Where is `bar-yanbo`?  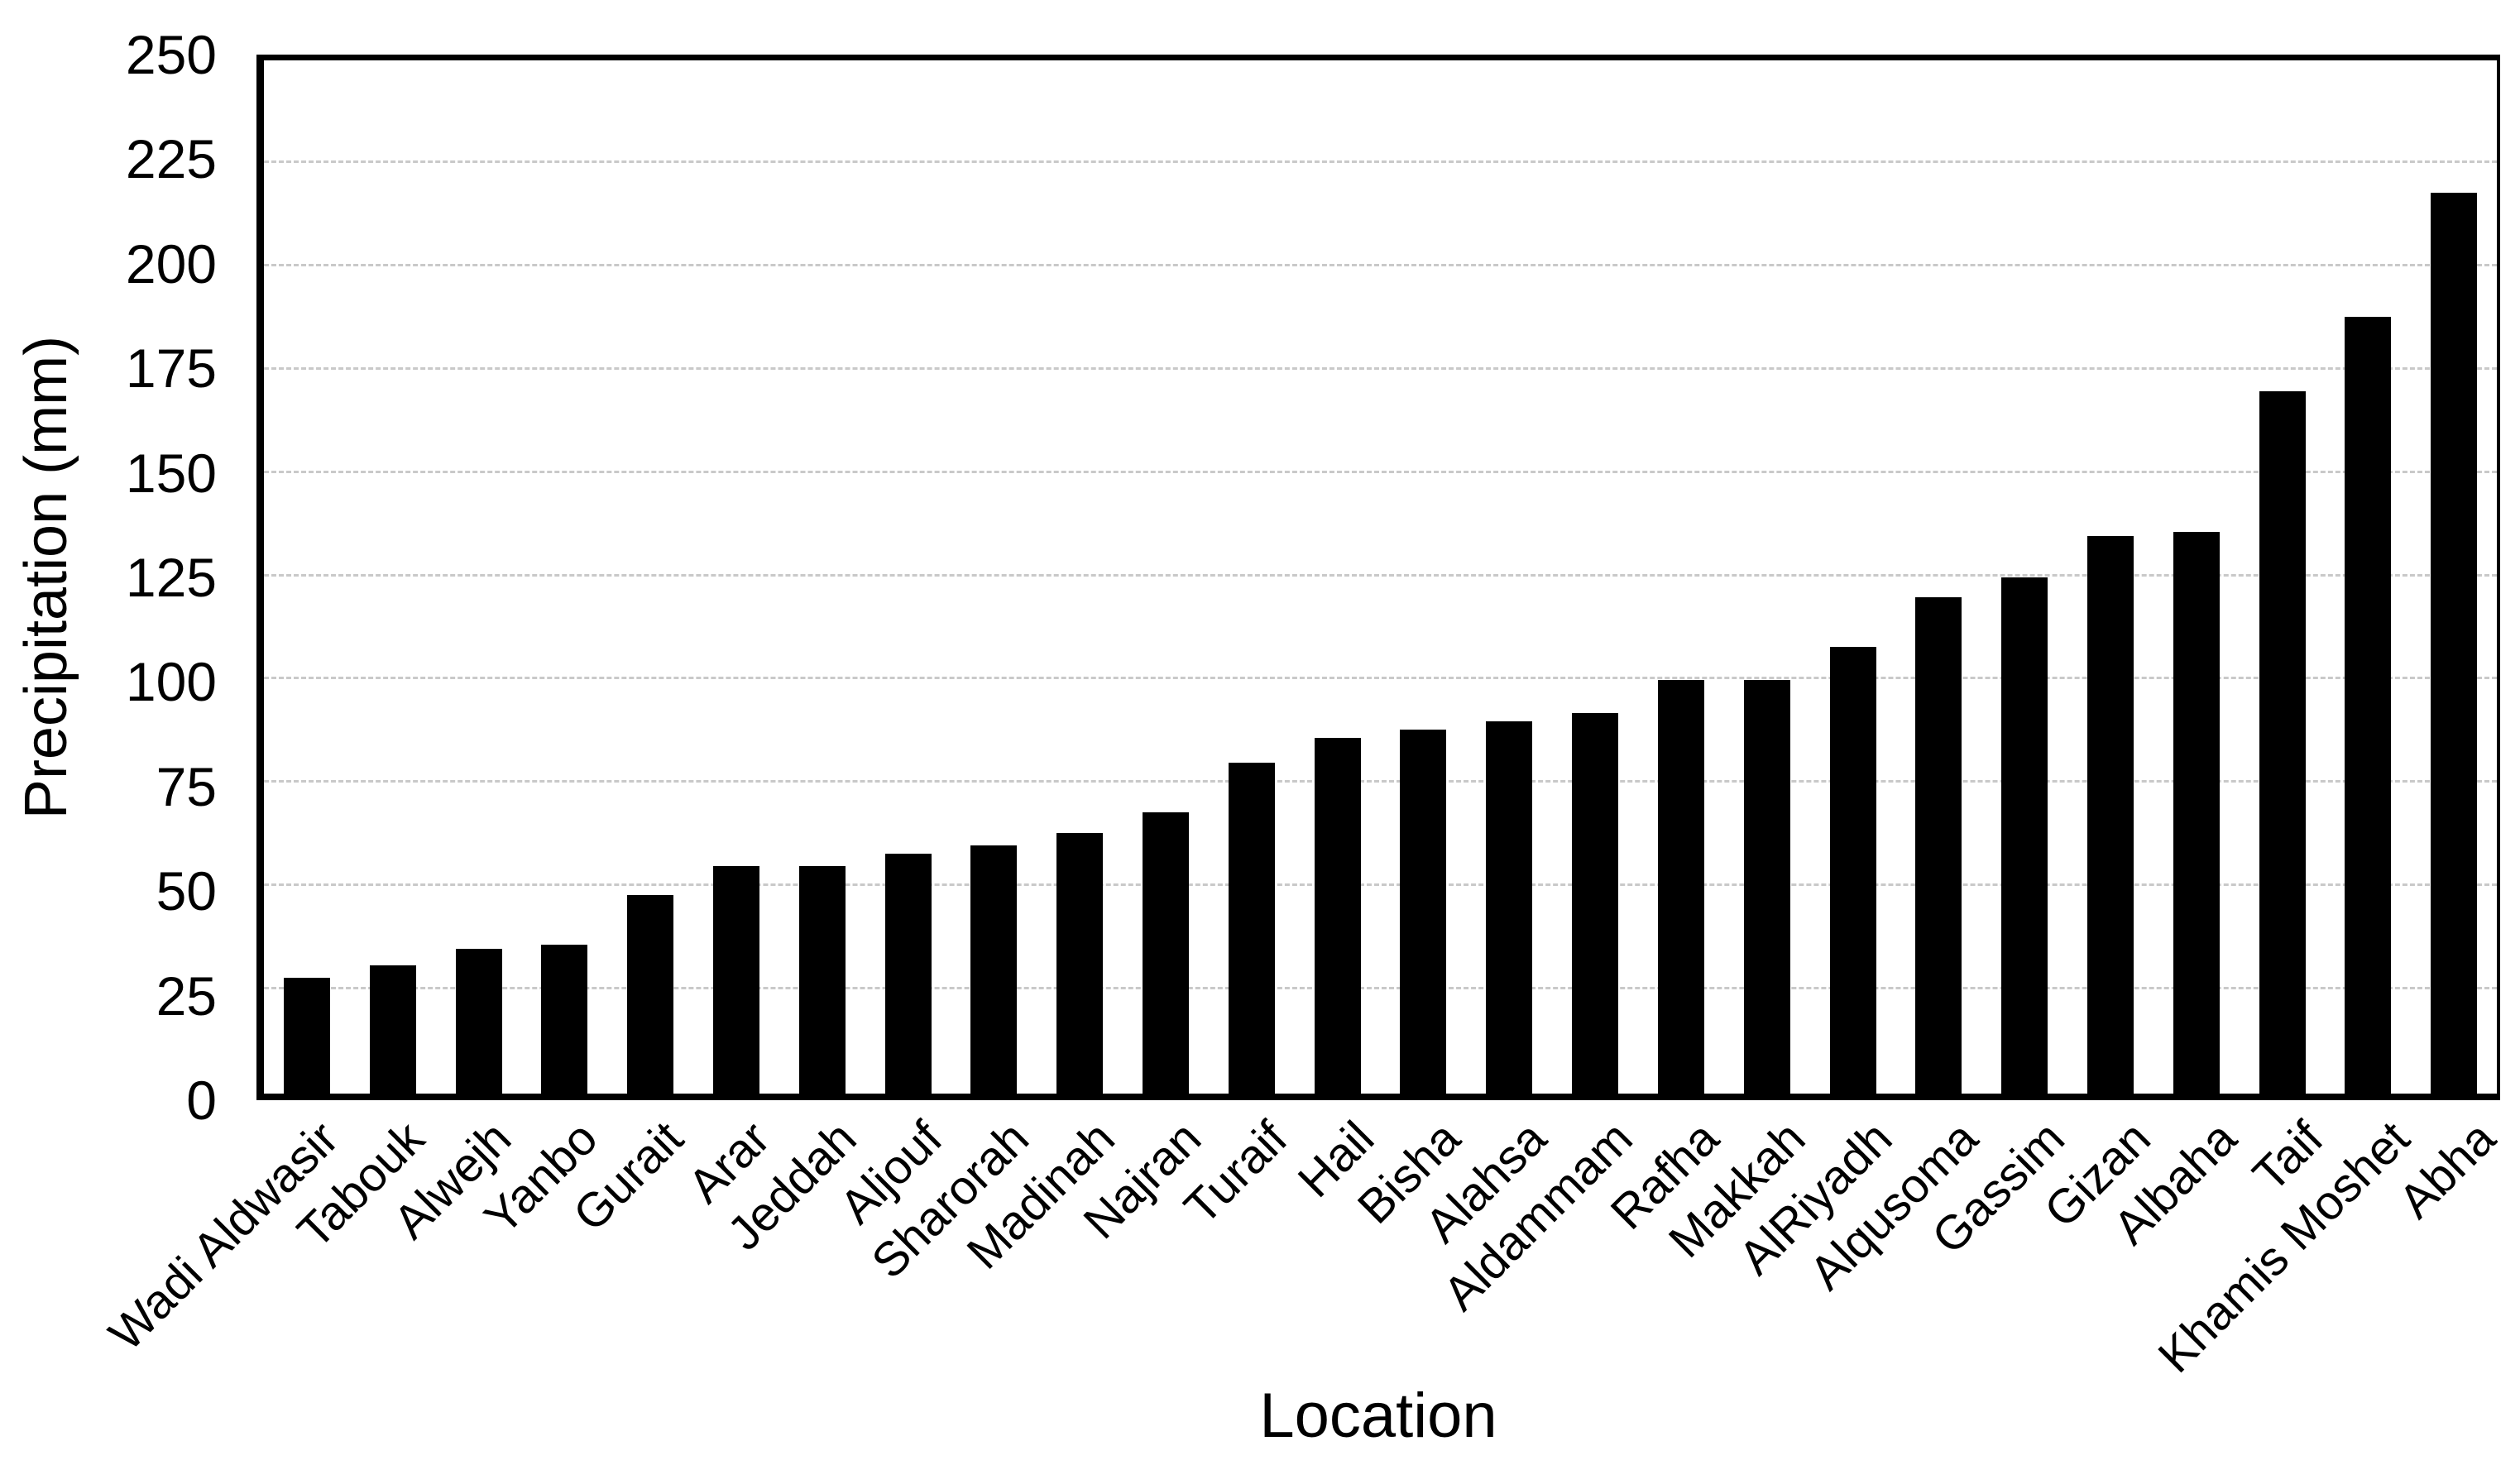 bar-yanbo is located at coordinates (564, 1019).